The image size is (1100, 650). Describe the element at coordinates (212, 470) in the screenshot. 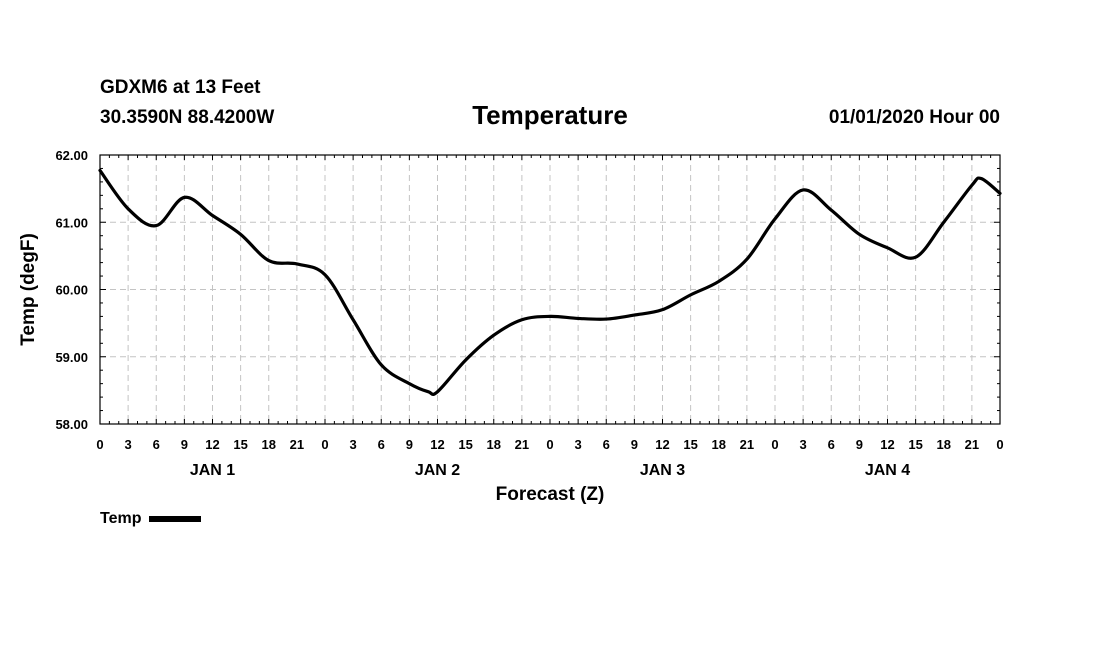

I see `day-label: JAN 1` at that location.